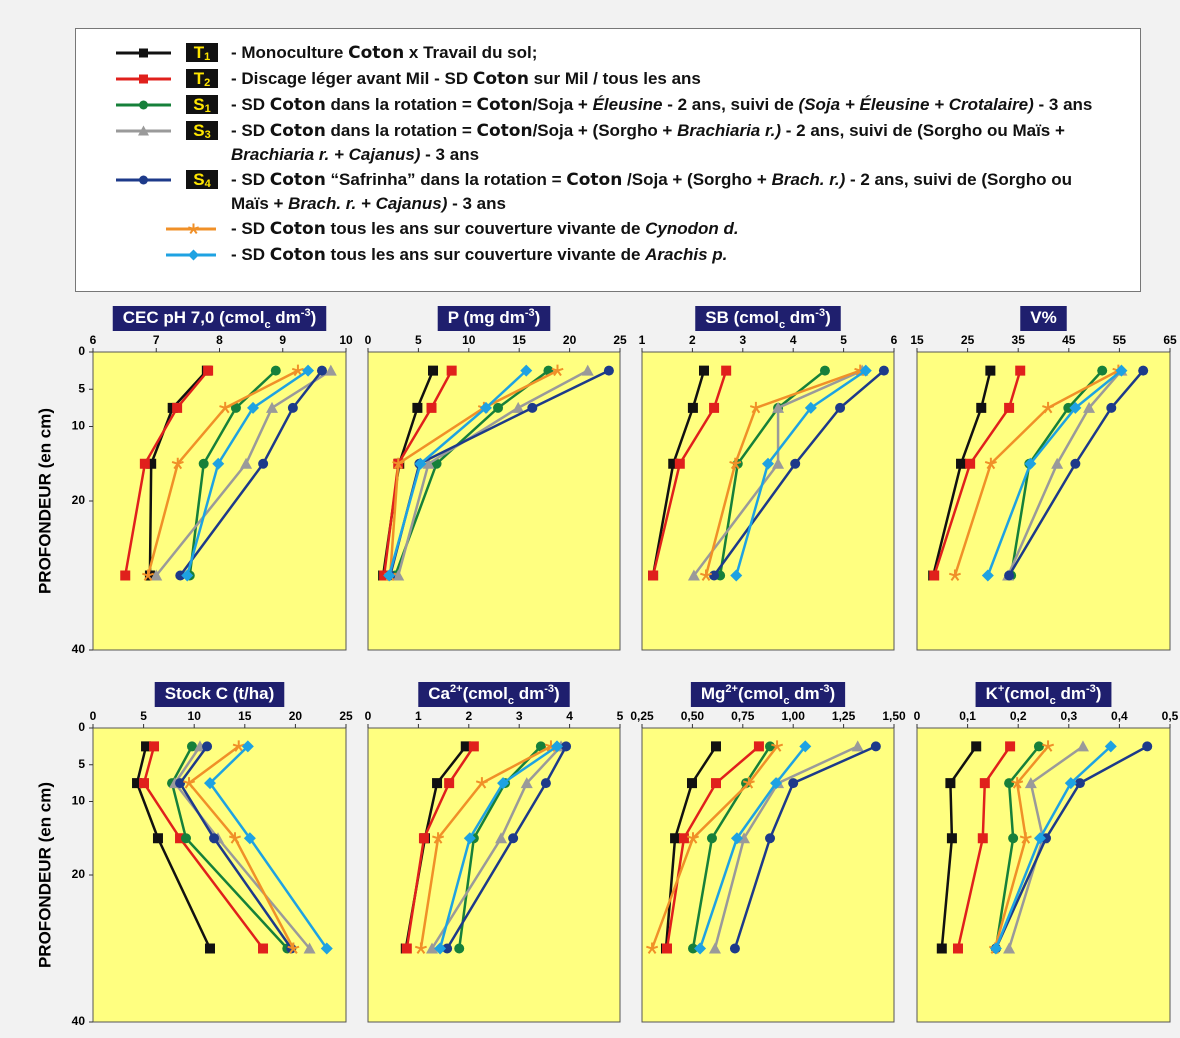 The width and height of the screenshot is (1180, 1038). I want to click on x-tick-label: 20, so click(570, 340).